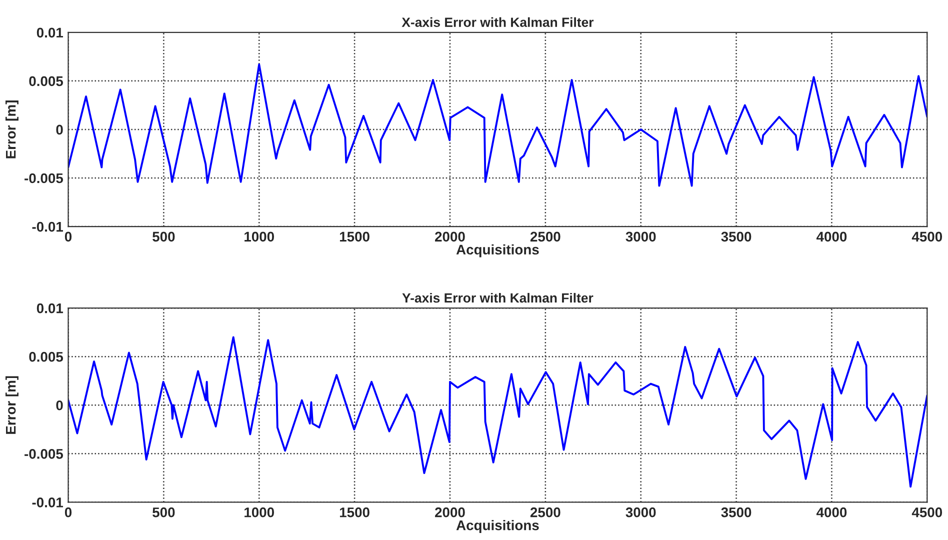  Describe the element at coordinates (498, 297) in the screenshot. I see `chart-title: Y-axis Error with Kalman Filter` at that location.